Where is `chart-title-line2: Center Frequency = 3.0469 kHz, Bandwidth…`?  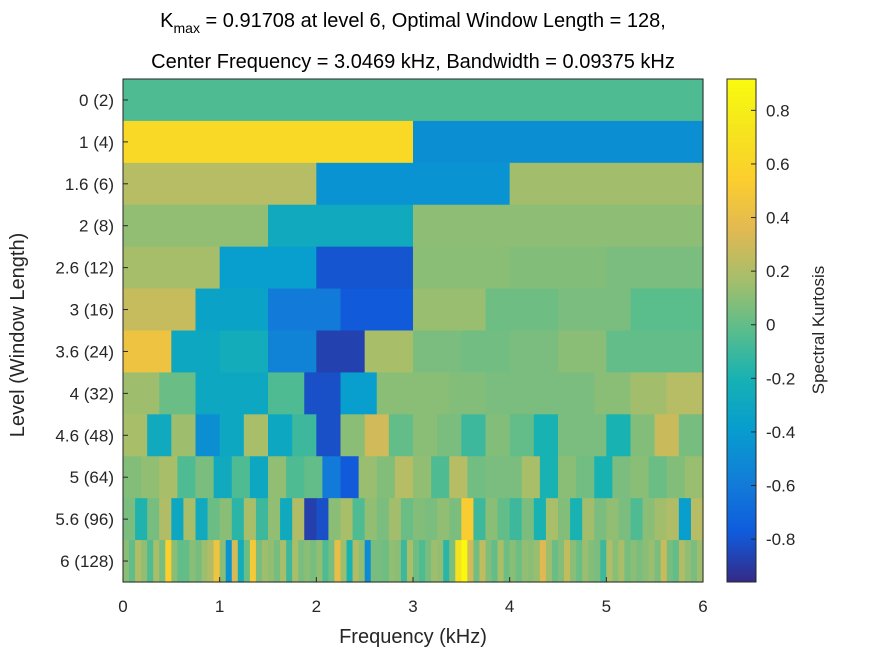
chart-title-line2: Center Frequency = 3.0469 kHz, Bandwidth… is located at coordinates (413, 62).